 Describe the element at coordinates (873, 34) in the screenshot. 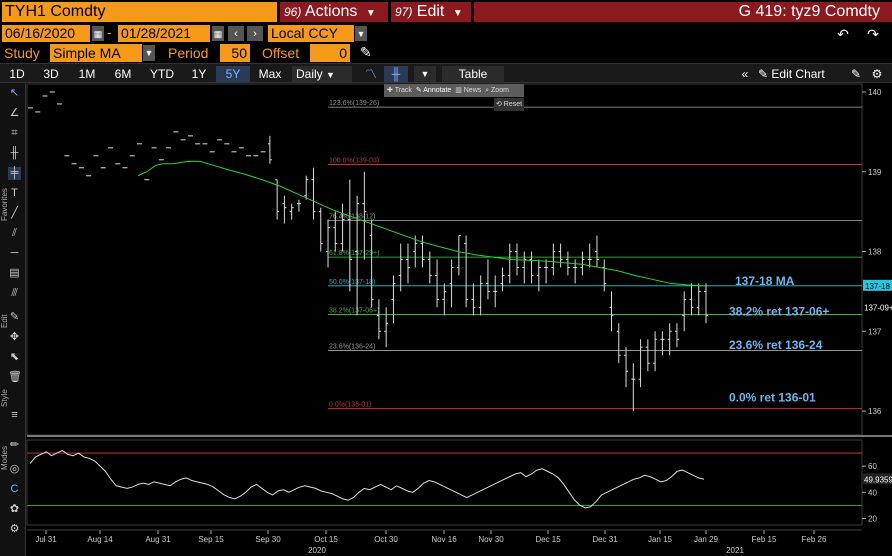

I see `redo-icon: ↷` at that location.